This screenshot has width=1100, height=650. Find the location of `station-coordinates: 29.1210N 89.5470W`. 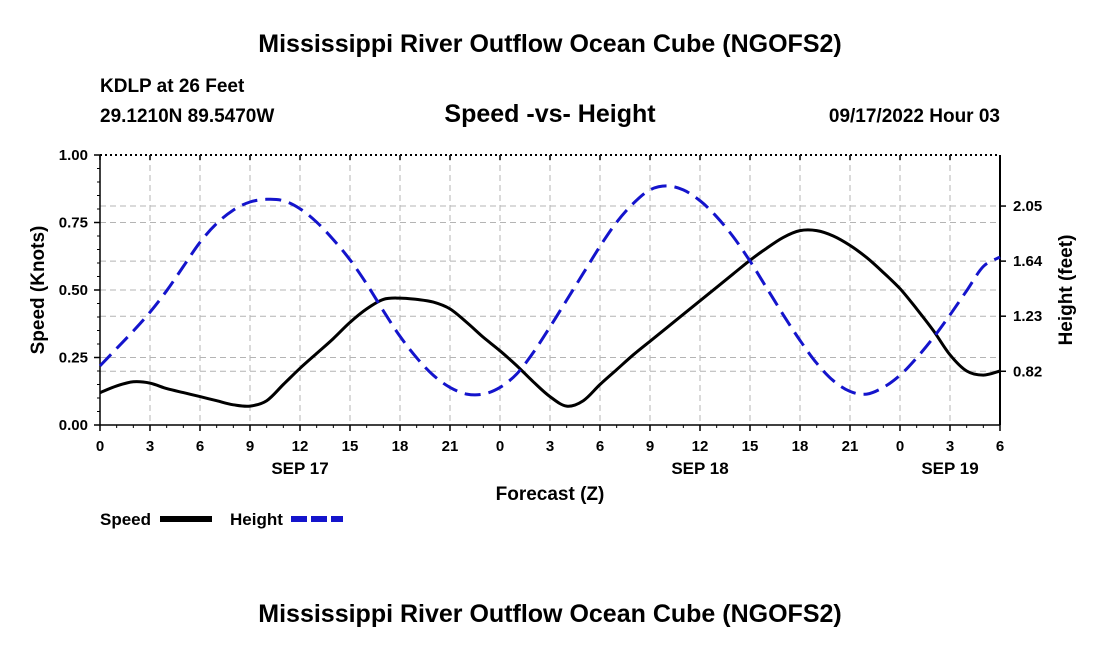

station-coordinates: 29.1210N 89.5470W is located at coordinates (187, 116).